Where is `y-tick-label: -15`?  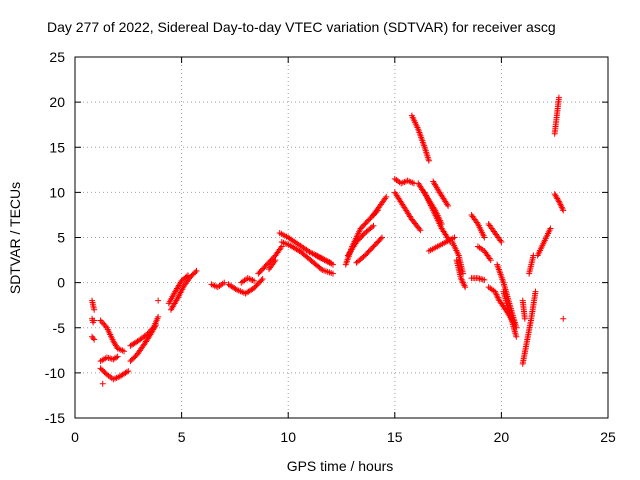
y-tick-label: -15 is located at coordinates (55, 418).